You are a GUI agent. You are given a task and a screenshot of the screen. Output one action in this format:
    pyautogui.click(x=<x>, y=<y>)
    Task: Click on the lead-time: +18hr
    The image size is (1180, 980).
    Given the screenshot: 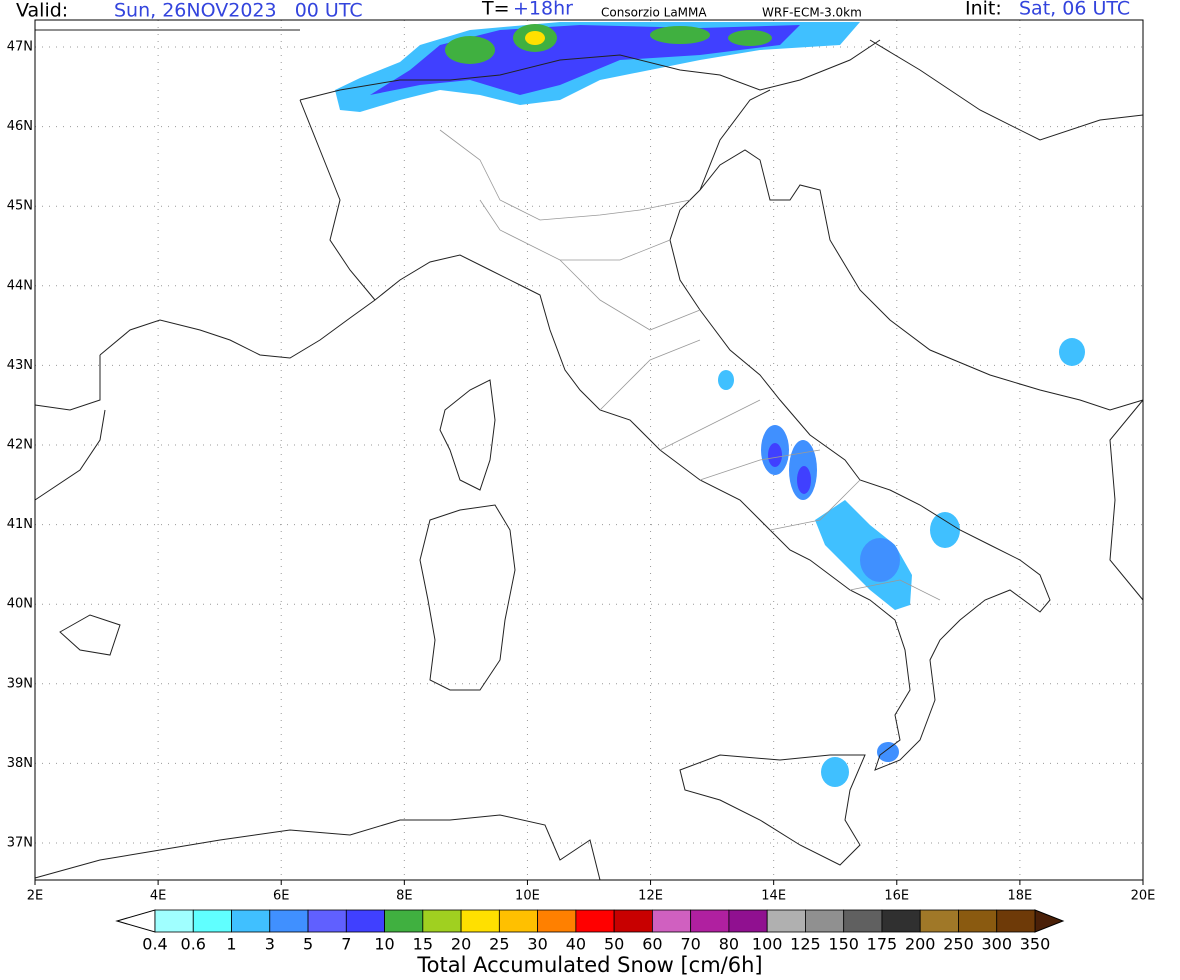 What is the action you would take?
    pyautogui.click(x=543, y=10)
    